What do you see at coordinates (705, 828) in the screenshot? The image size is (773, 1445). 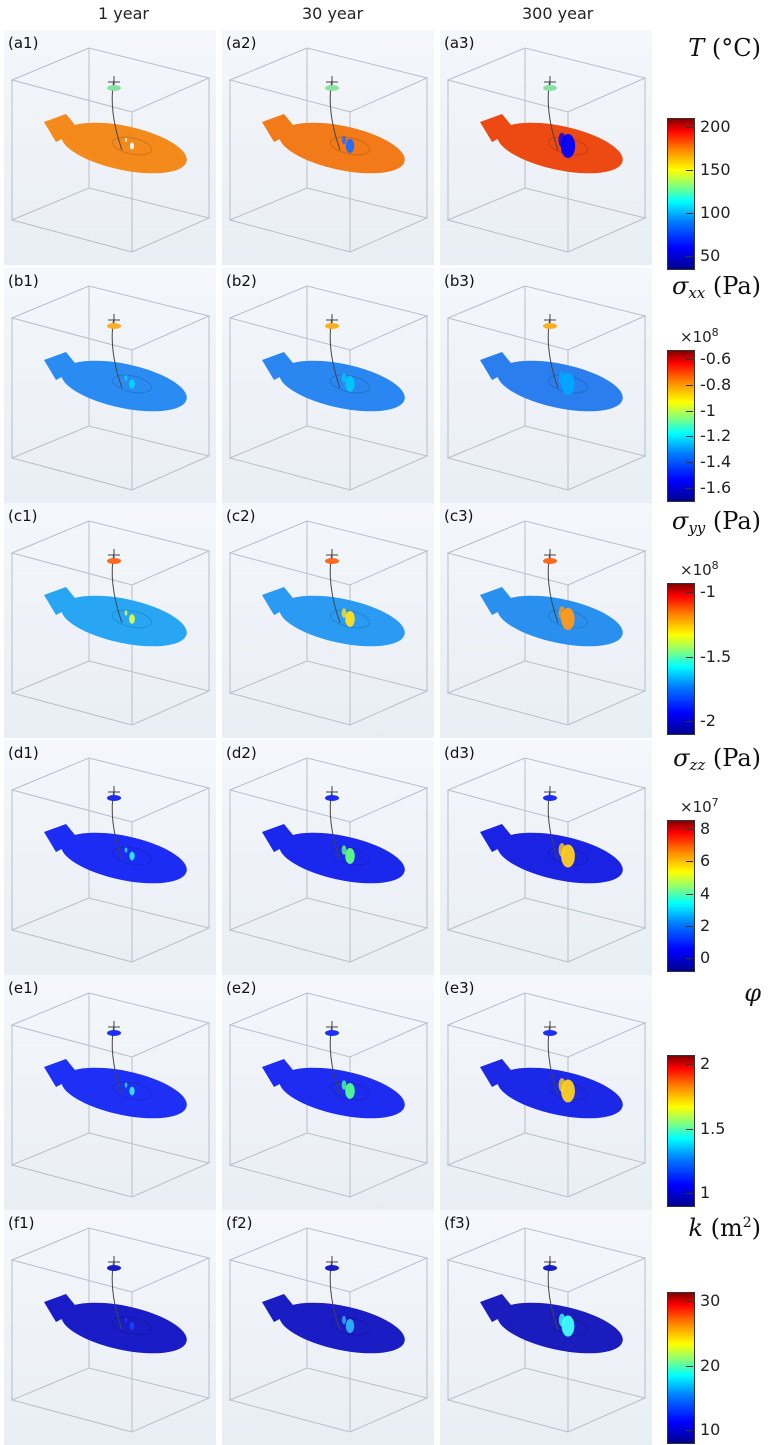 I see `colorbar-tick-label: 8` at bounding box center [705, 828].